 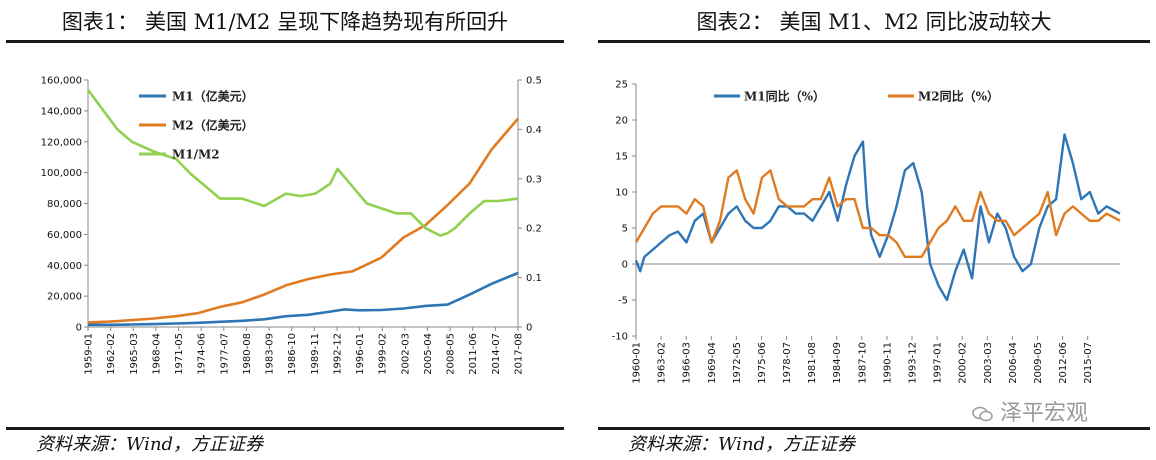 I want to click on x-tick-label: 2008-05, so click(x=451, y=354).